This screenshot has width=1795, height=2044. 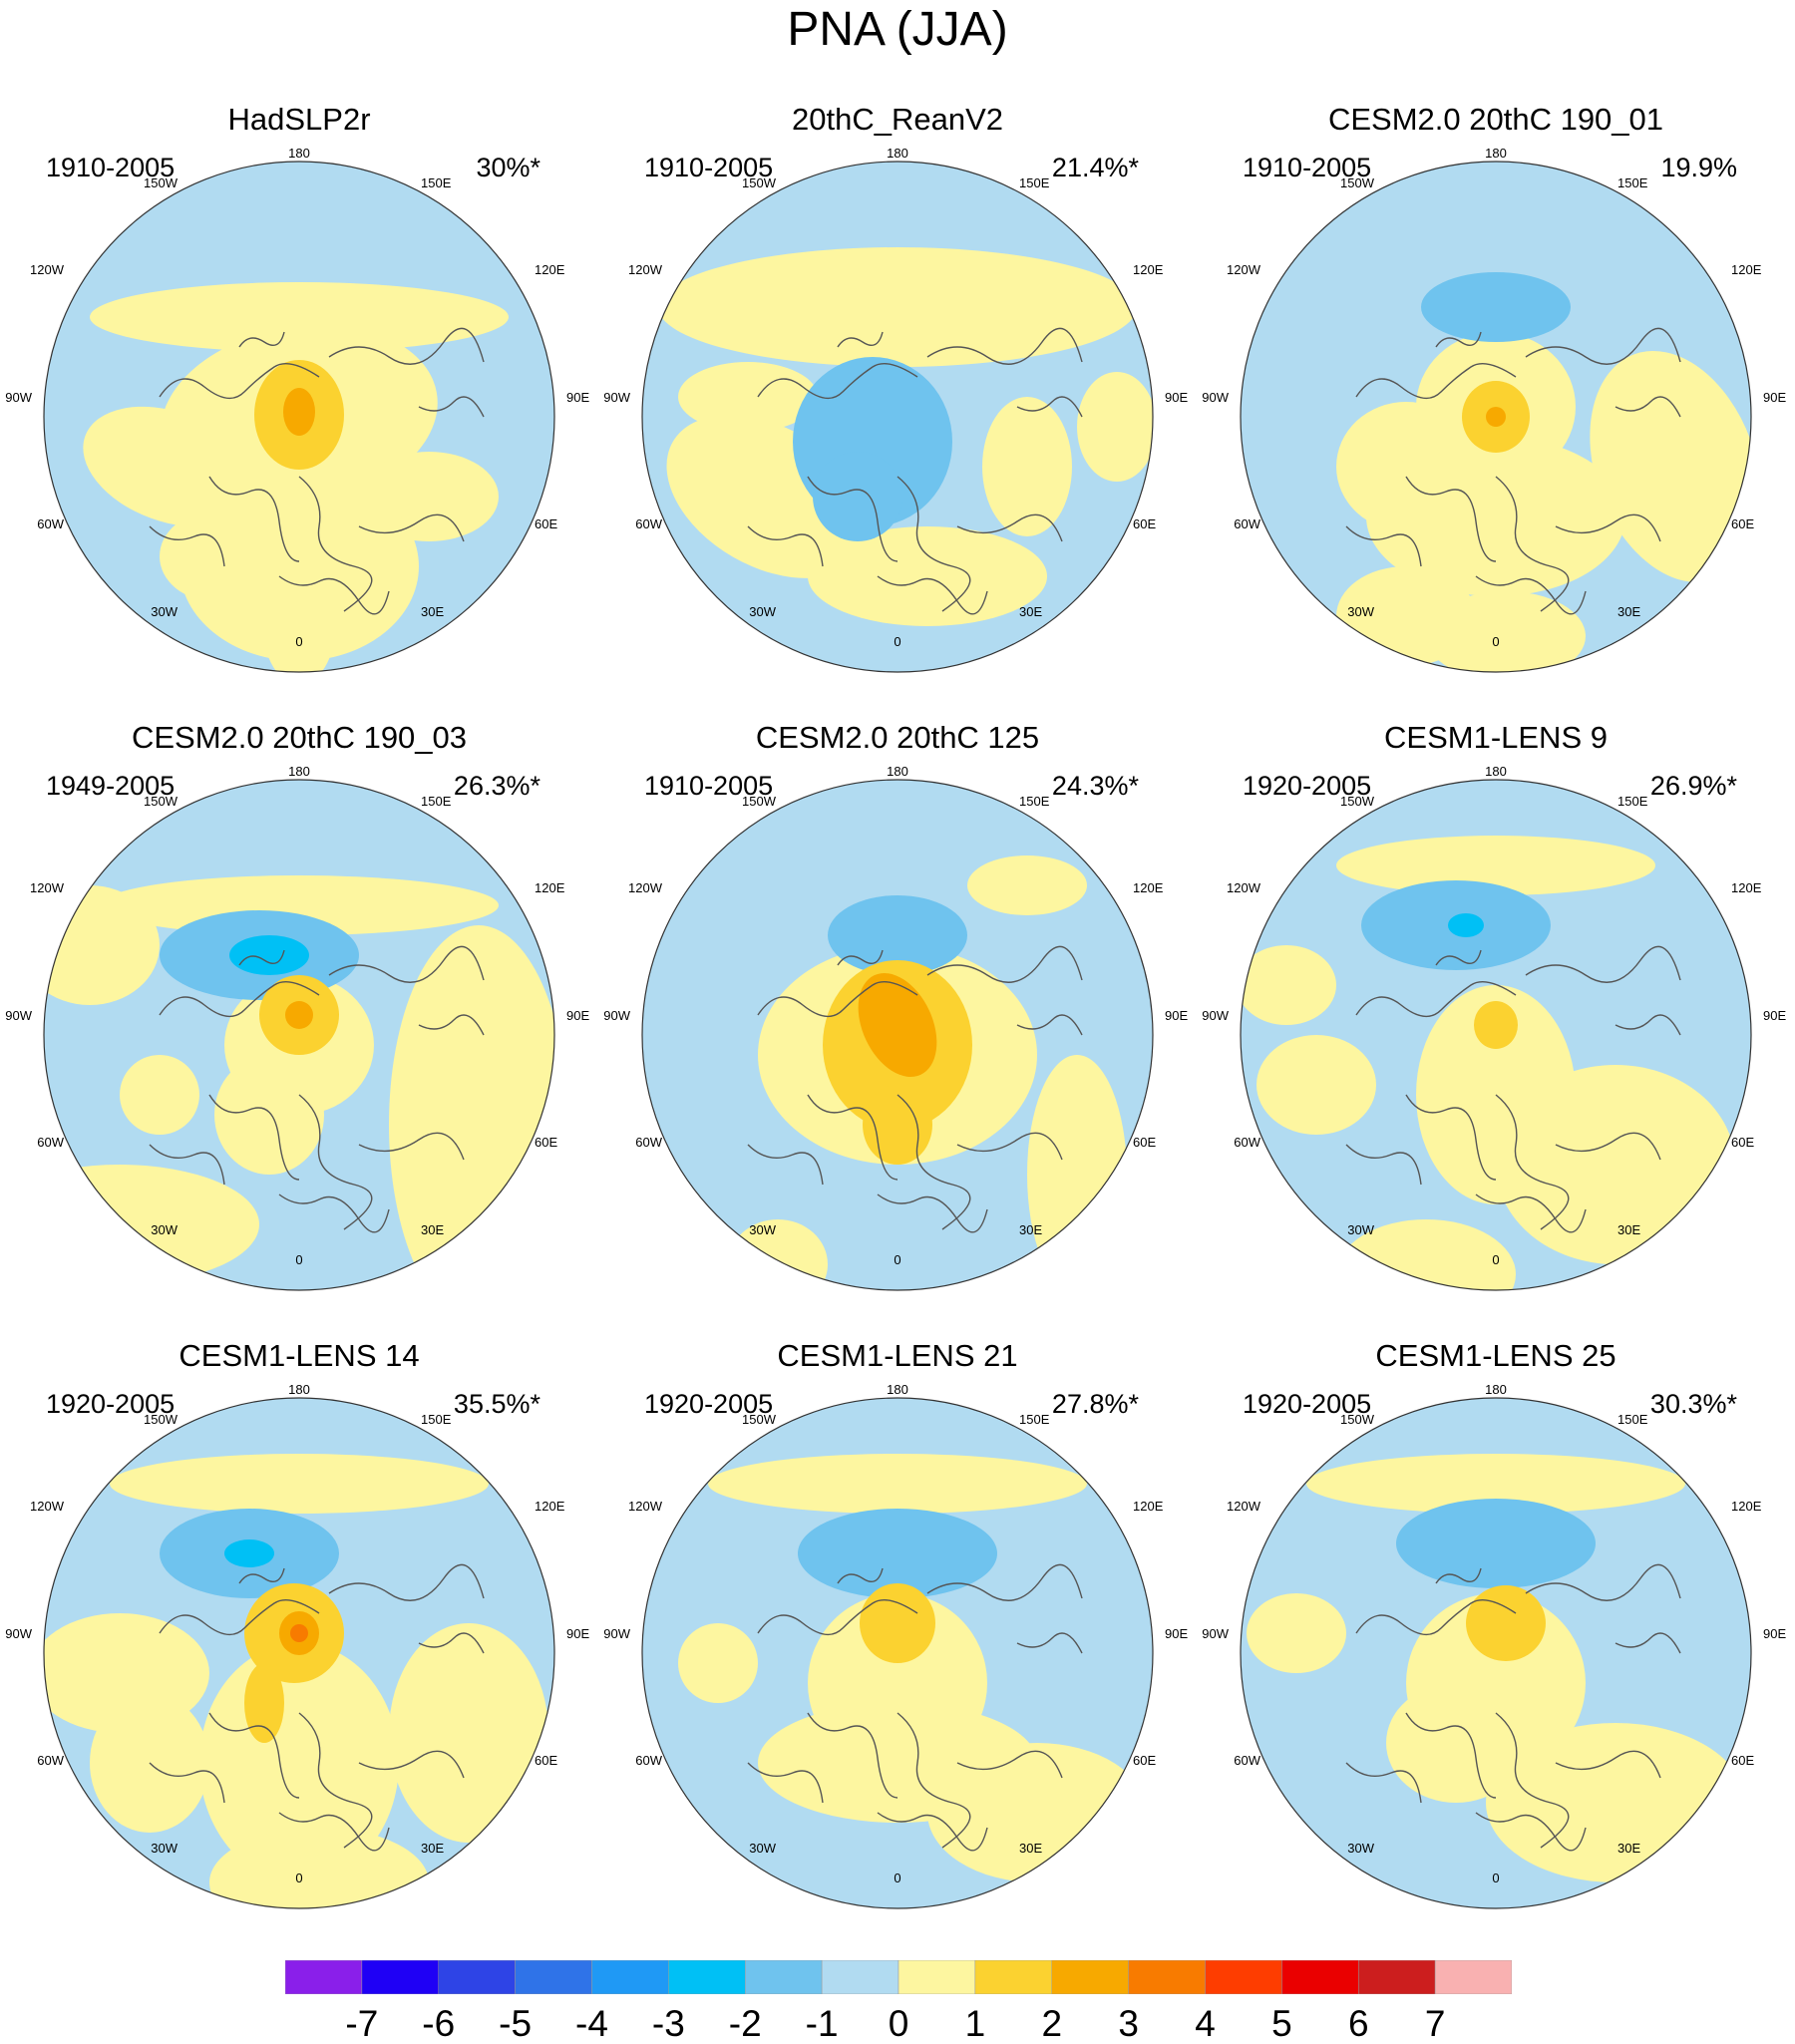 What do you see at coordinates (591, 2023) in the screenshot?
I see `colorbar-label: -4` at bounding box center [591, 2023].